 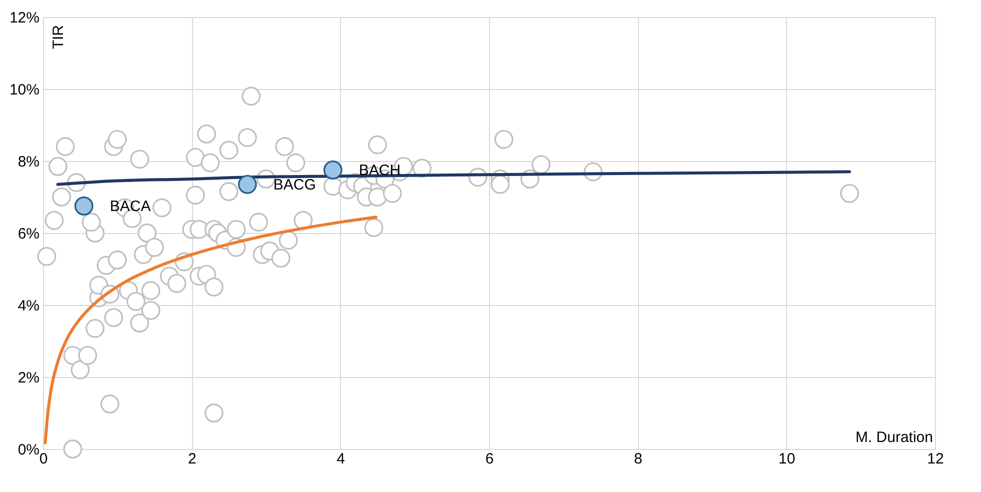 I want to click on x-tick-label: 0, so click(x=43, y=459).